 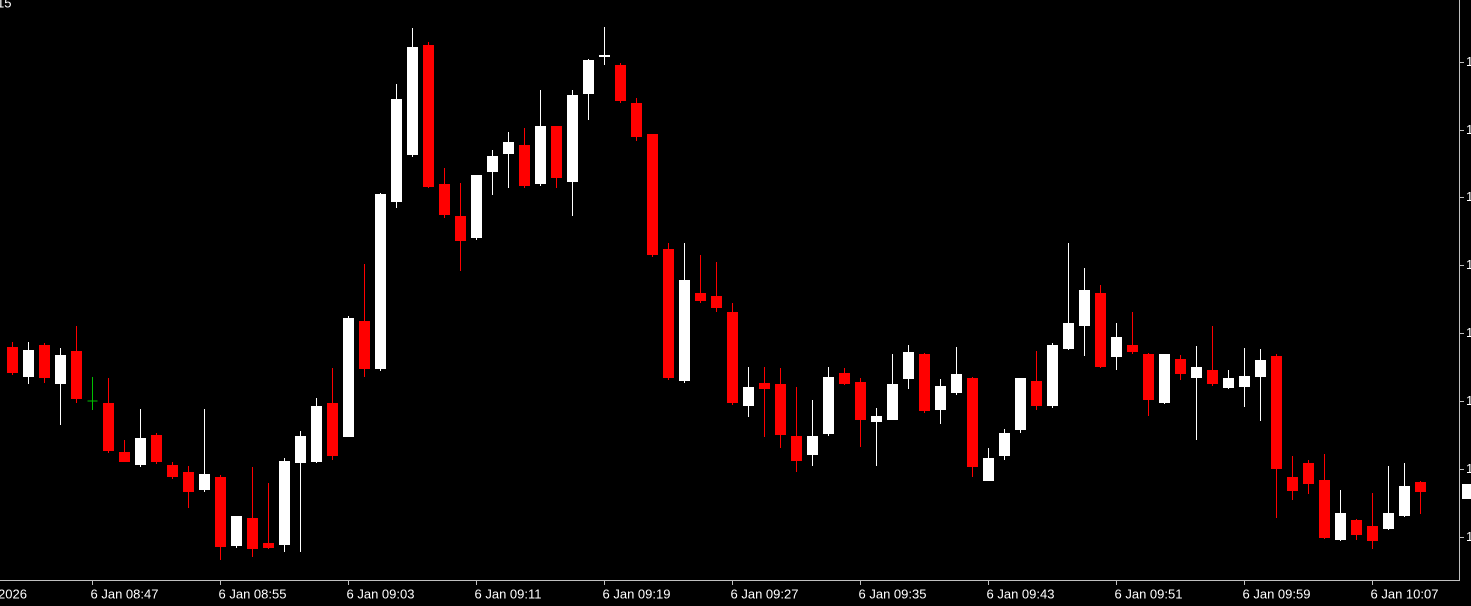 What do you see at coordinates (508, 593) in the screenshot?
I see `x-tick-label: 6 Jan 09:11` at bounding box center [508, 593].